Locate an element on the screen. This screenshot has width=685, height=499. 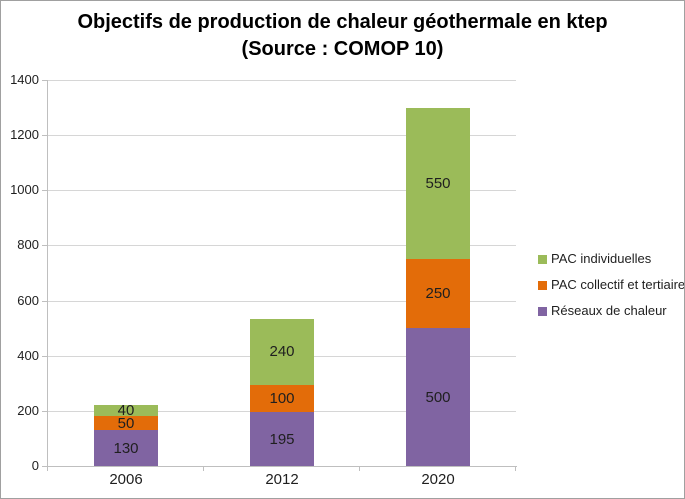
bar-segment: 195 is located at coordinates (282, 439).